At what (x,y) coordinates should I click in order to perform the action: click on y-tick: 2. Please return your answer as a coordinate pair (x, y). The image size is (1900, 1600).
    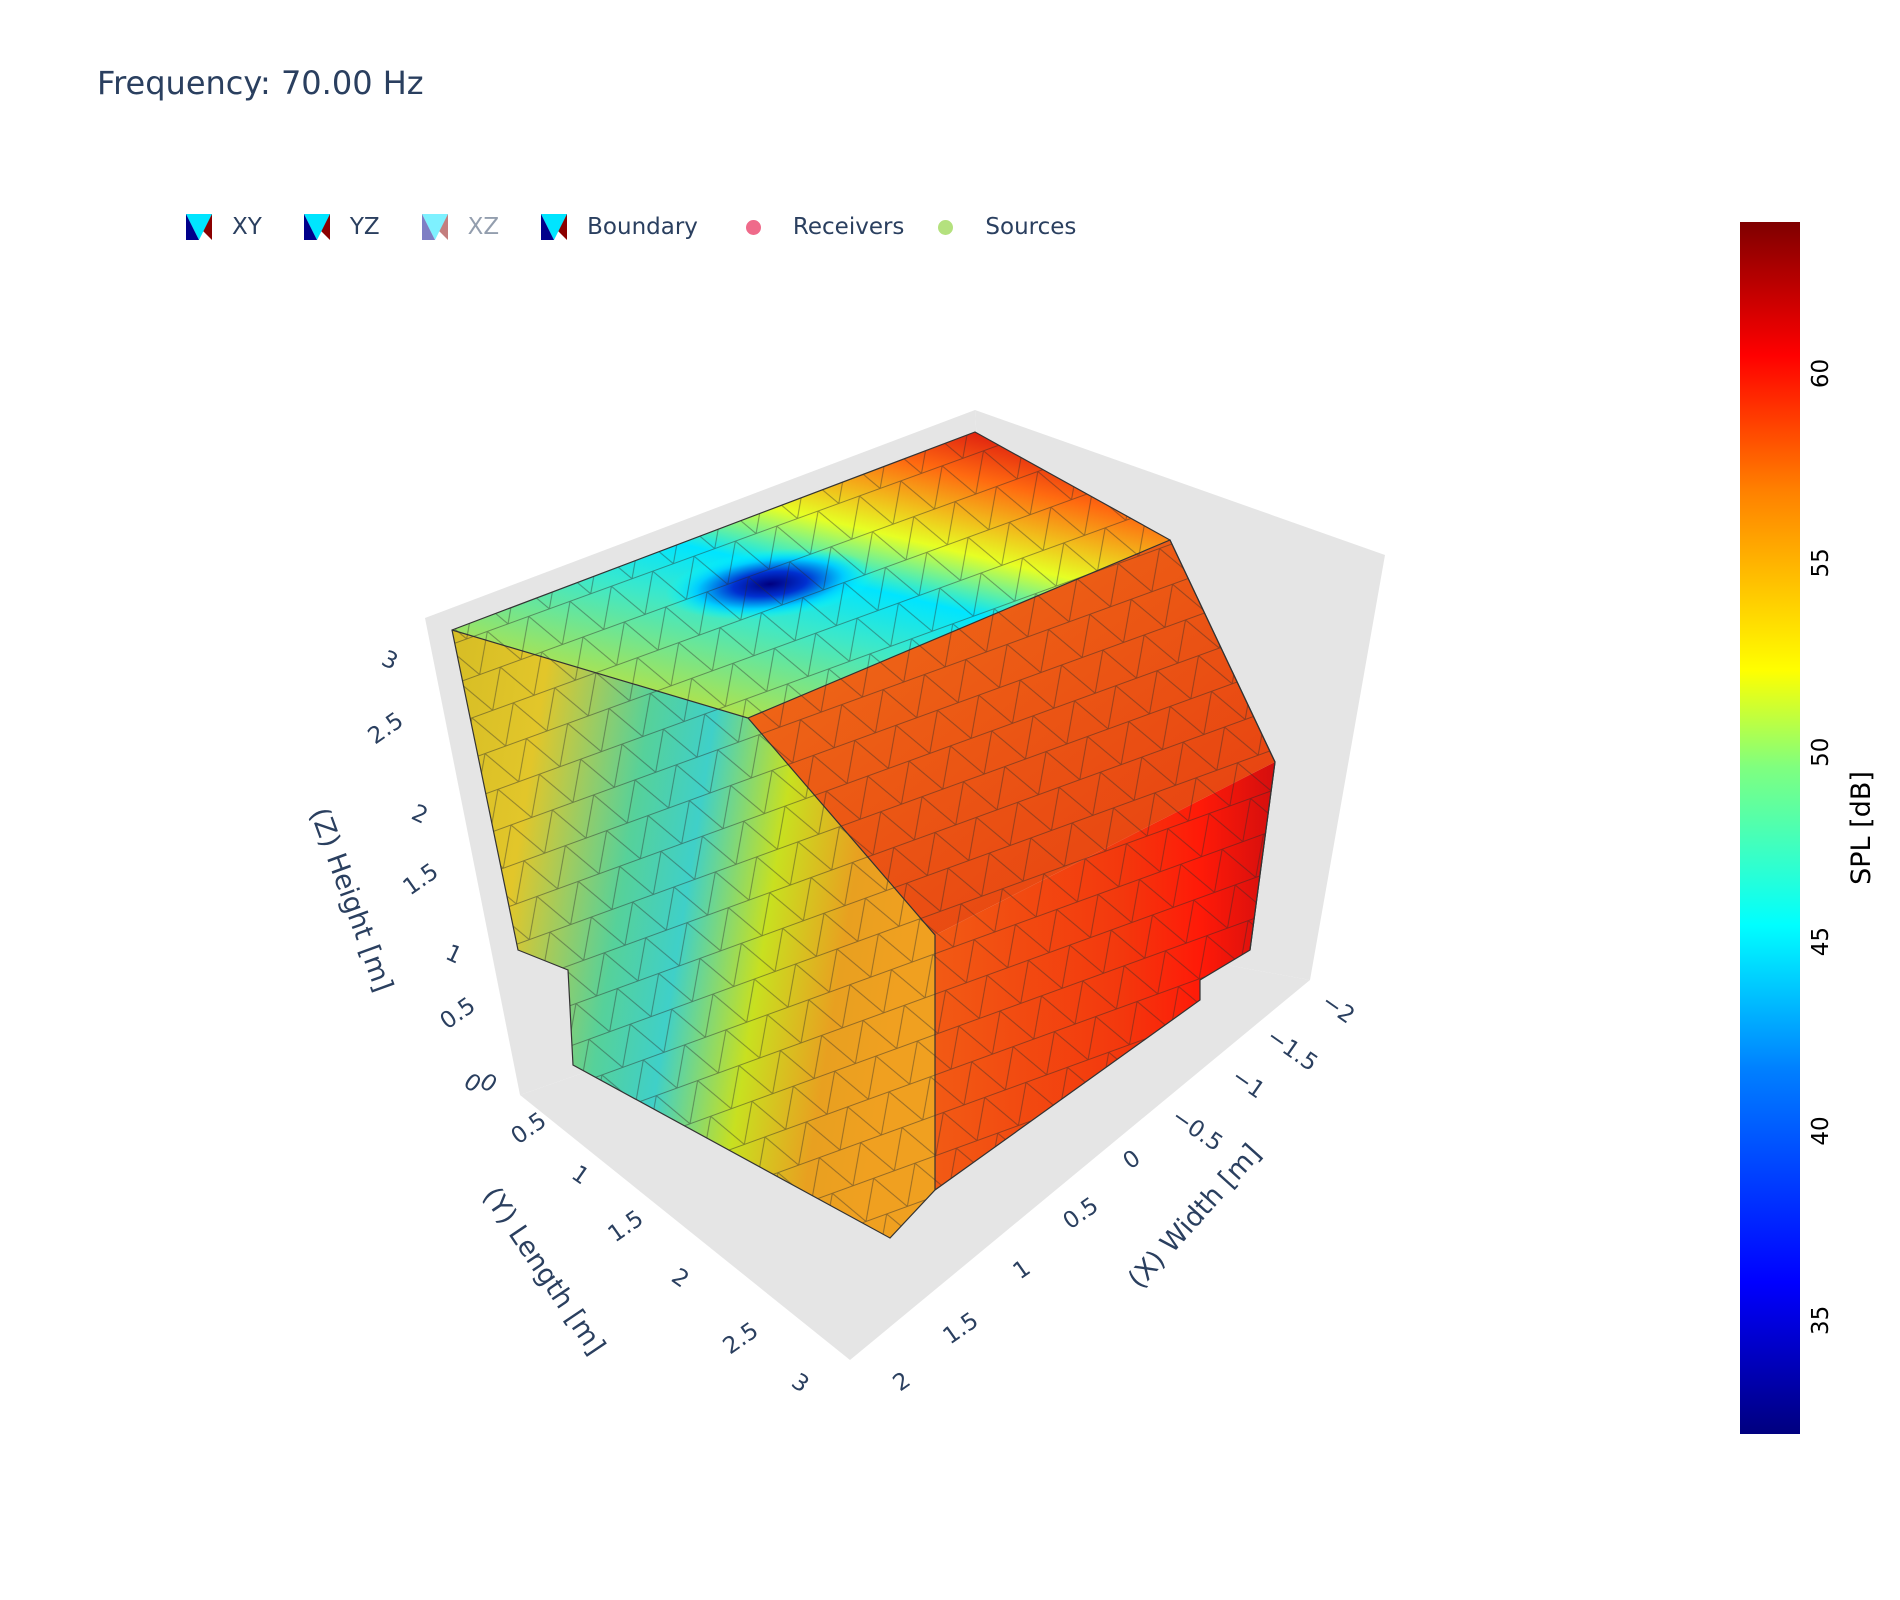
    Looking at the image, I should click on (680, 1279).